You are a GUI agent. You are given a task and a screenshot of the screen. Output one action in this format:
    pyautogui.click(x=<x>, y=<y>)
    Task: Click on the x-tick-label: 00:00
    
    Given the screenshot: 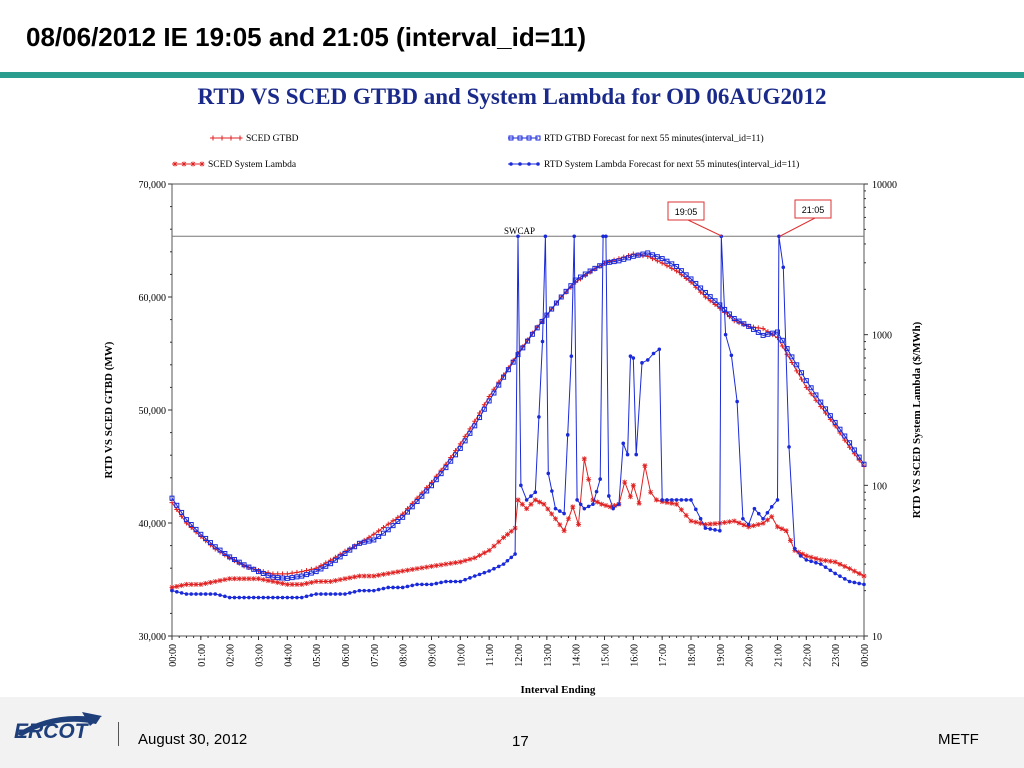 What is the action you would take?
    pyautogui.click(x=865, y=655)
    